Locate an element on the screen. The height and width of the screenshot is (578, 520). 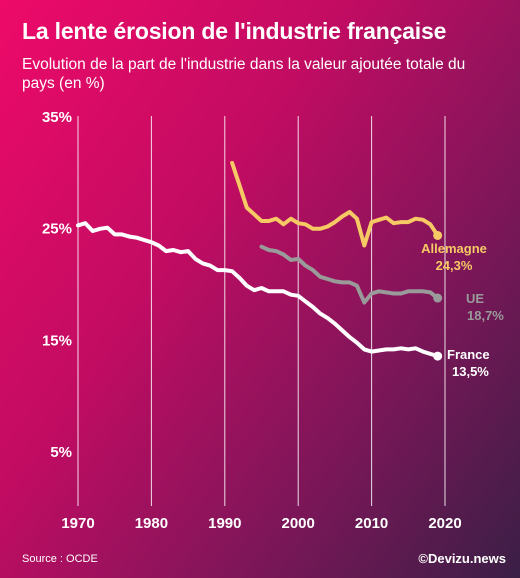
series-value-label: 24,3% is located at coordinates (454, 265).